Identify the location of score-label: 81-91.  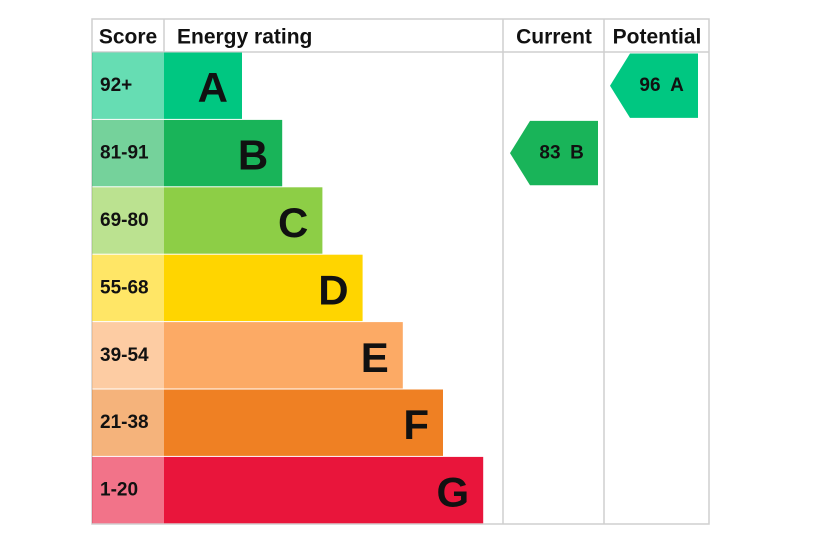
(124, 153).